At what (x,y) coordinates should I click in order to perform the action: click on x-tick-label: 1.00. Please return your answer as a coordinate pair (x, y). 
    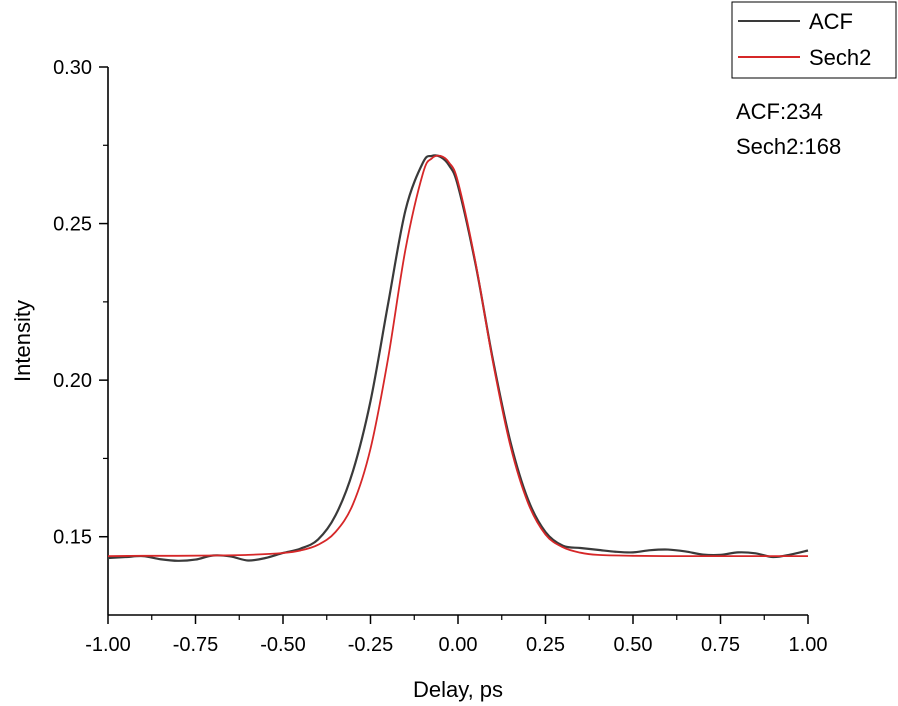
    Looking at the image, I should click on (808, 645).